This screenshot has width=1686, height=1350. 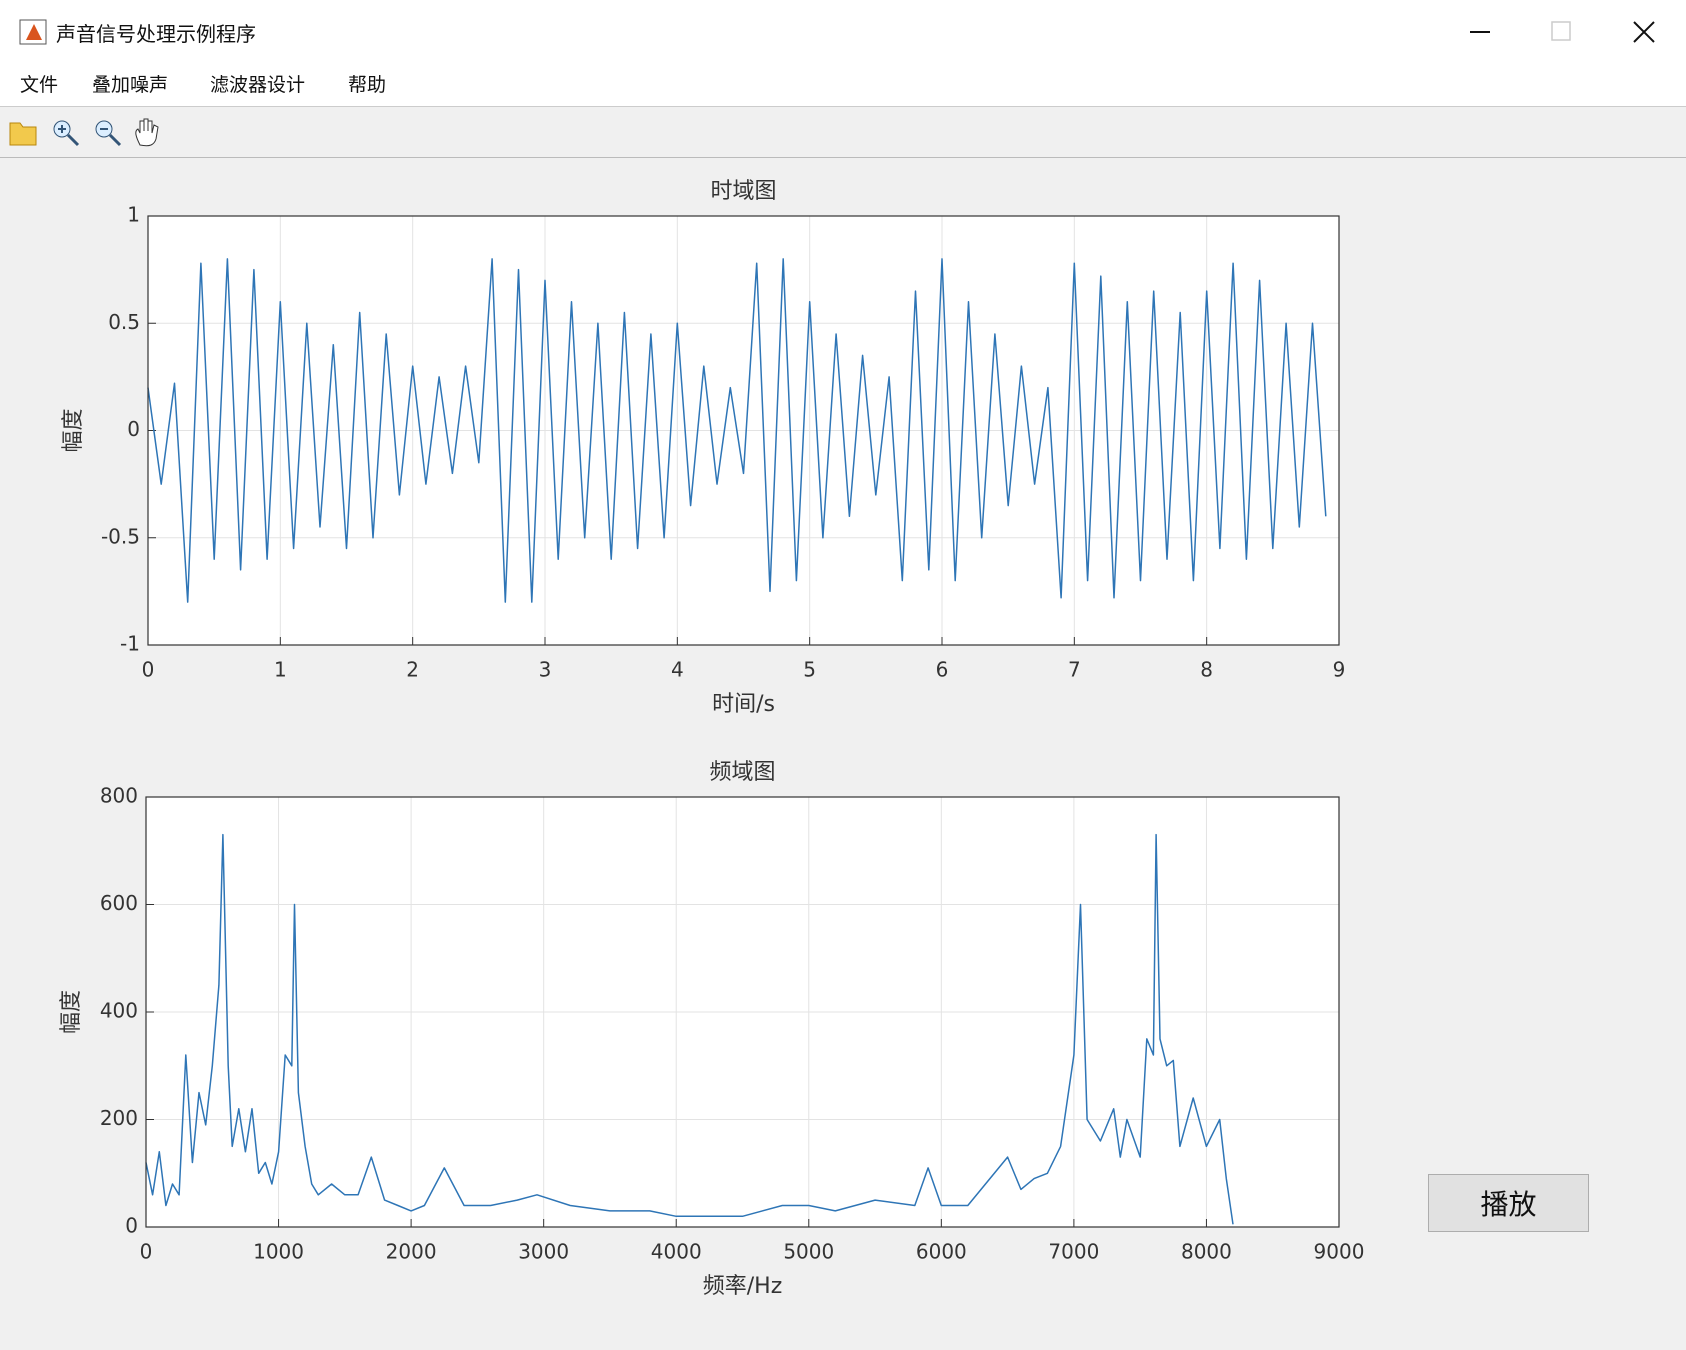 What do you see at coordinates (808, 1252) in the screenshot?
I see `x-tick-label: 5000` at bounding box center [808, 1252].